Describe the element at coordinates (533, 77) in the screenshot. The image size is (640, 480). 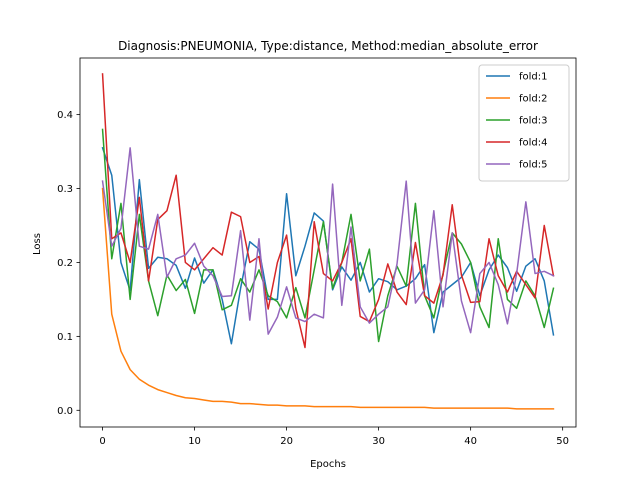
I see `legend-label-1: fold:1` at that location.